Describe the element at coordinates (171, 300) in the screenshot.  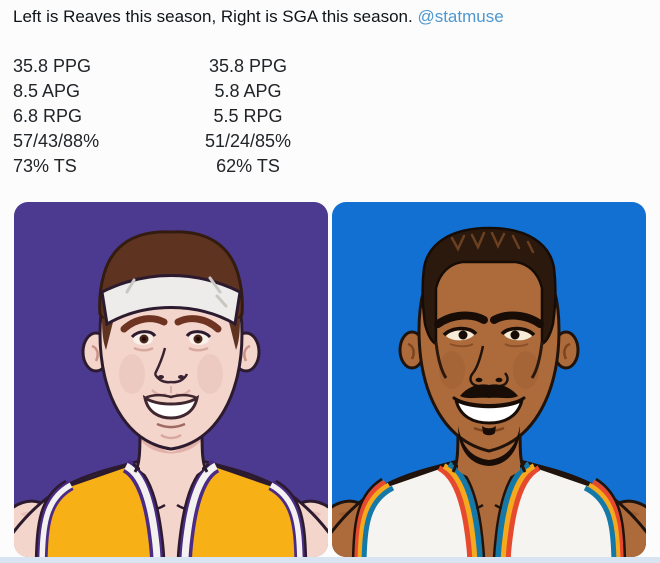
I see `headband` at that location.